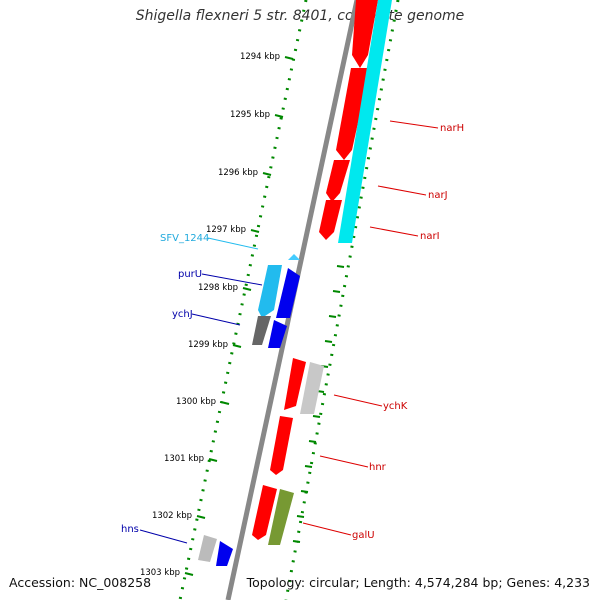  I want to click on gene-galU-block, so click(281, 517).